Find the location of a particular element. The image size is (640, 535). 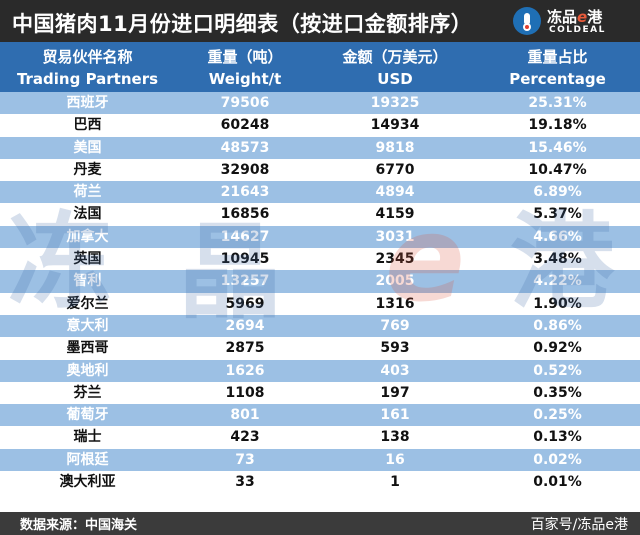

weight-cell: 14627 is located at coordinates (245, 236).